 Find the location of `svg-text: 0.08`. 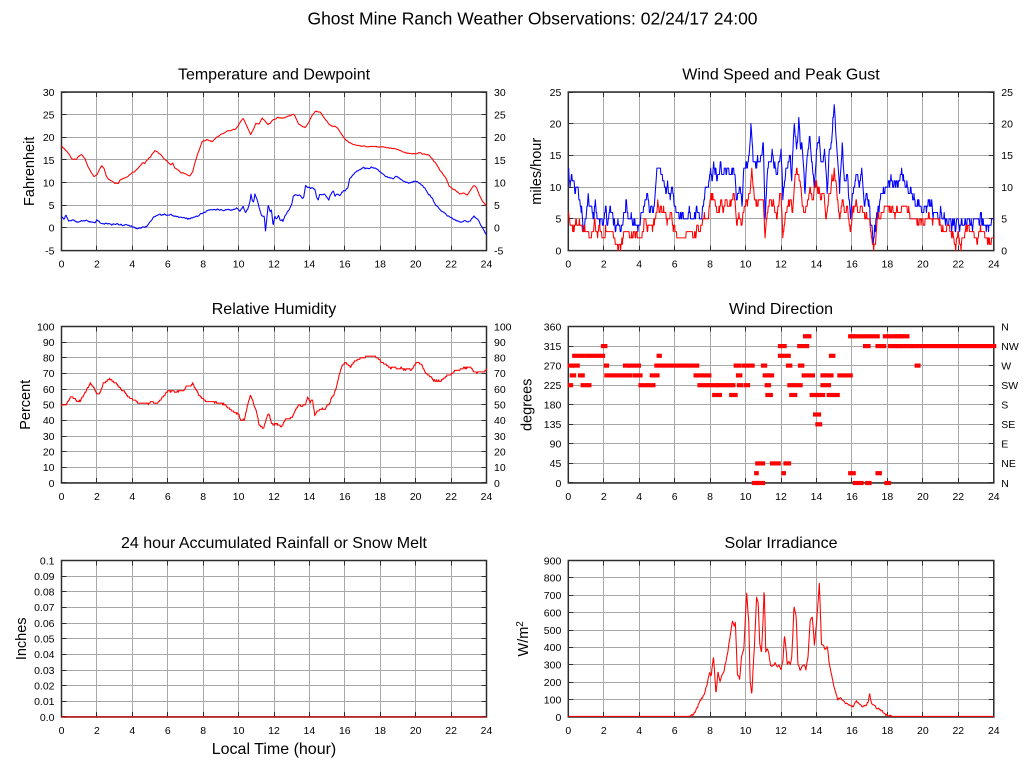

svg-text: 0.08 is located at coordinates (44, 593).